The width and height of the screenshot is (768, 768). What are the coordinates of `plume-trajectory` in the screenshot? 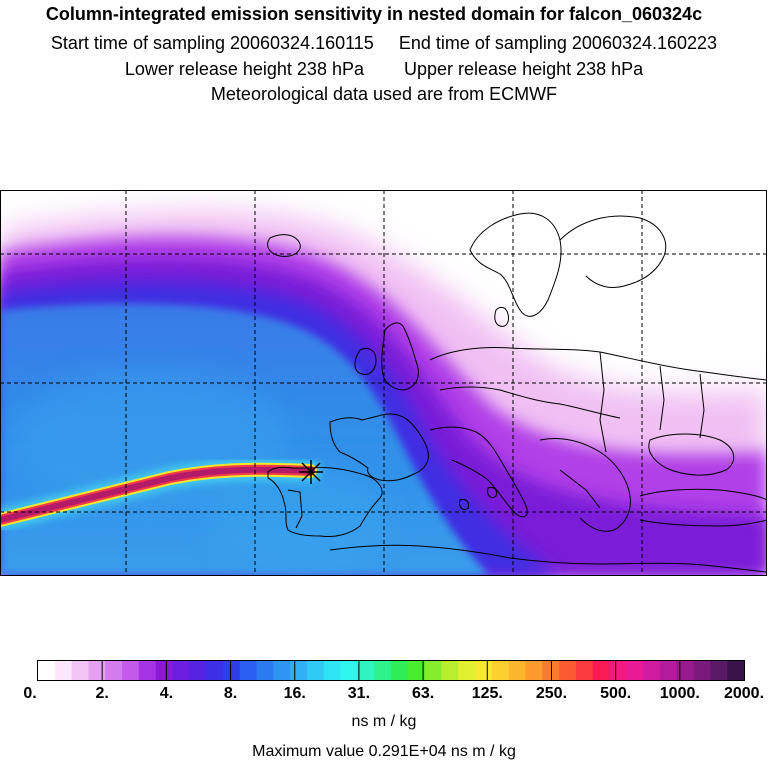 It's located at (160, 494).